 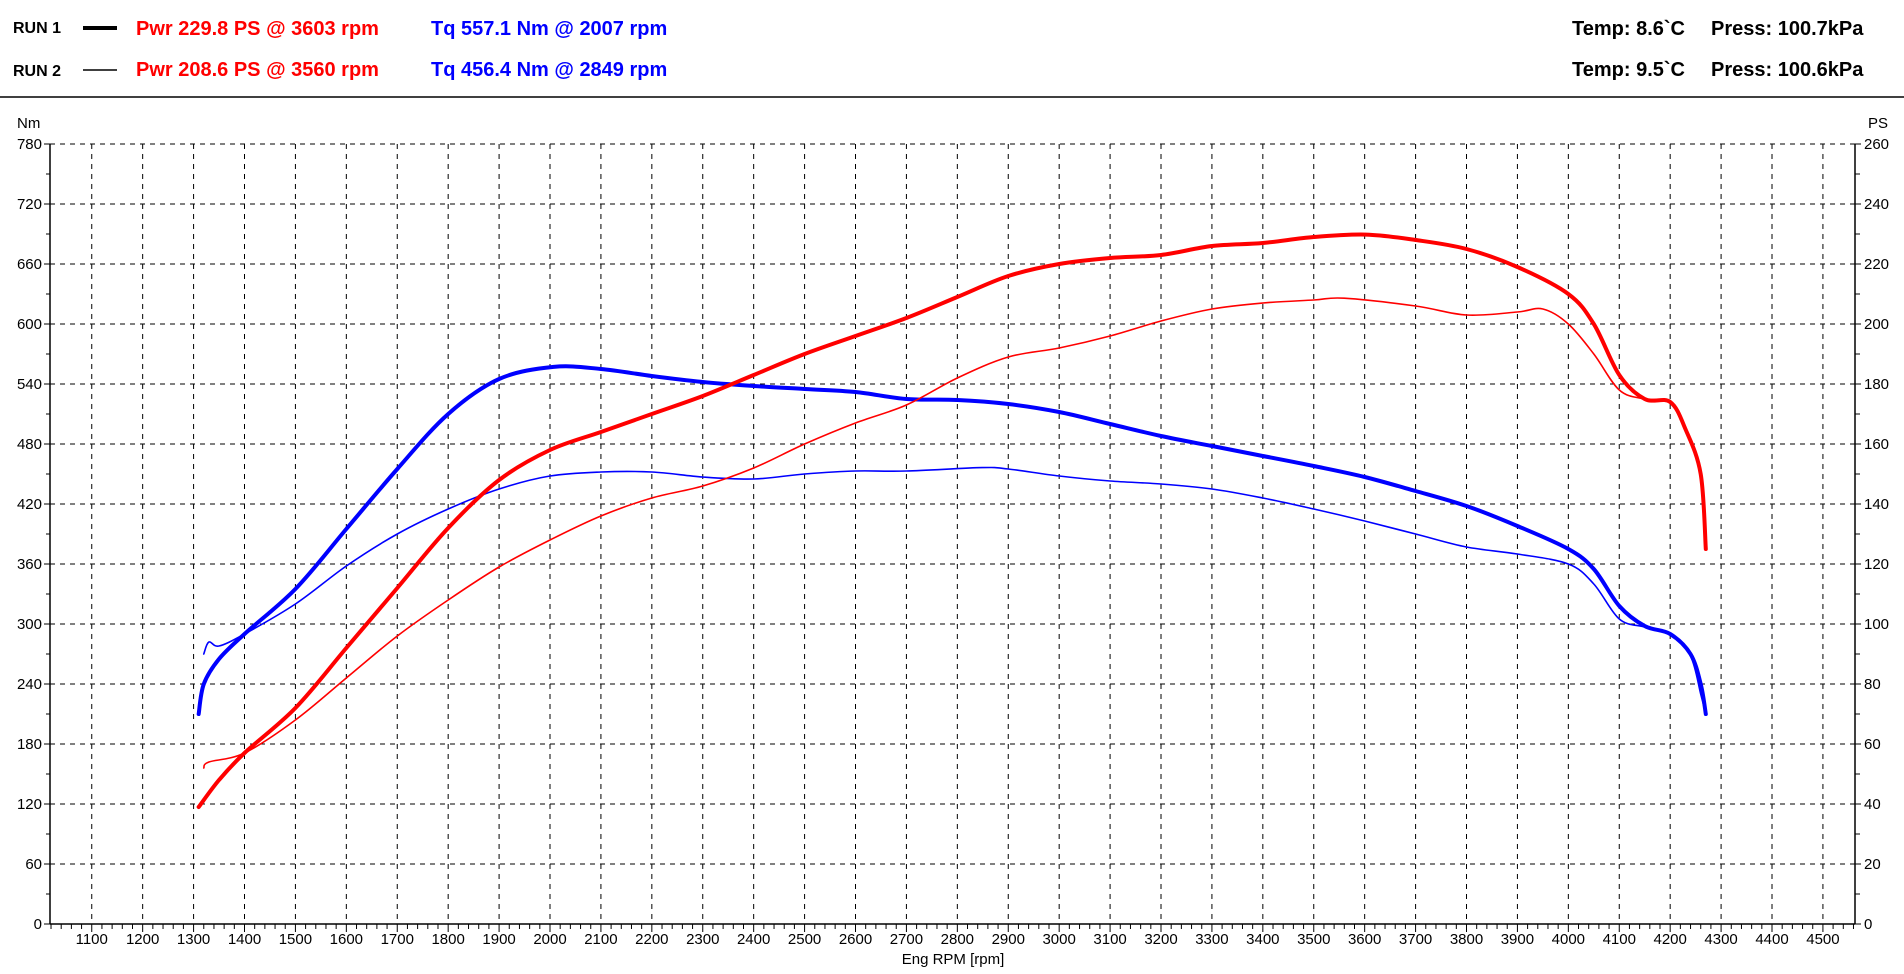 What do you see at coordinates (1262, 939) in the screenshot?
I see `x-tick-label: 3400` at bounding box center [1262, 939].